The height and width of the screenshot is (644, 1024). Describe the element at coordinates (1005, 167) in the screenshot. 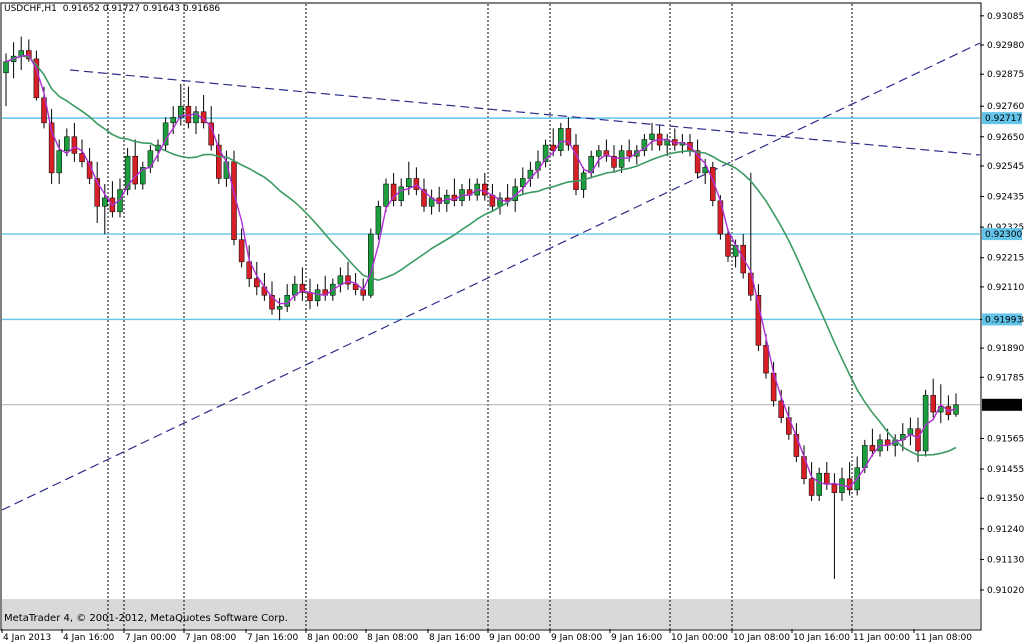

I see `y-tick-label: 0.92545` at that location.